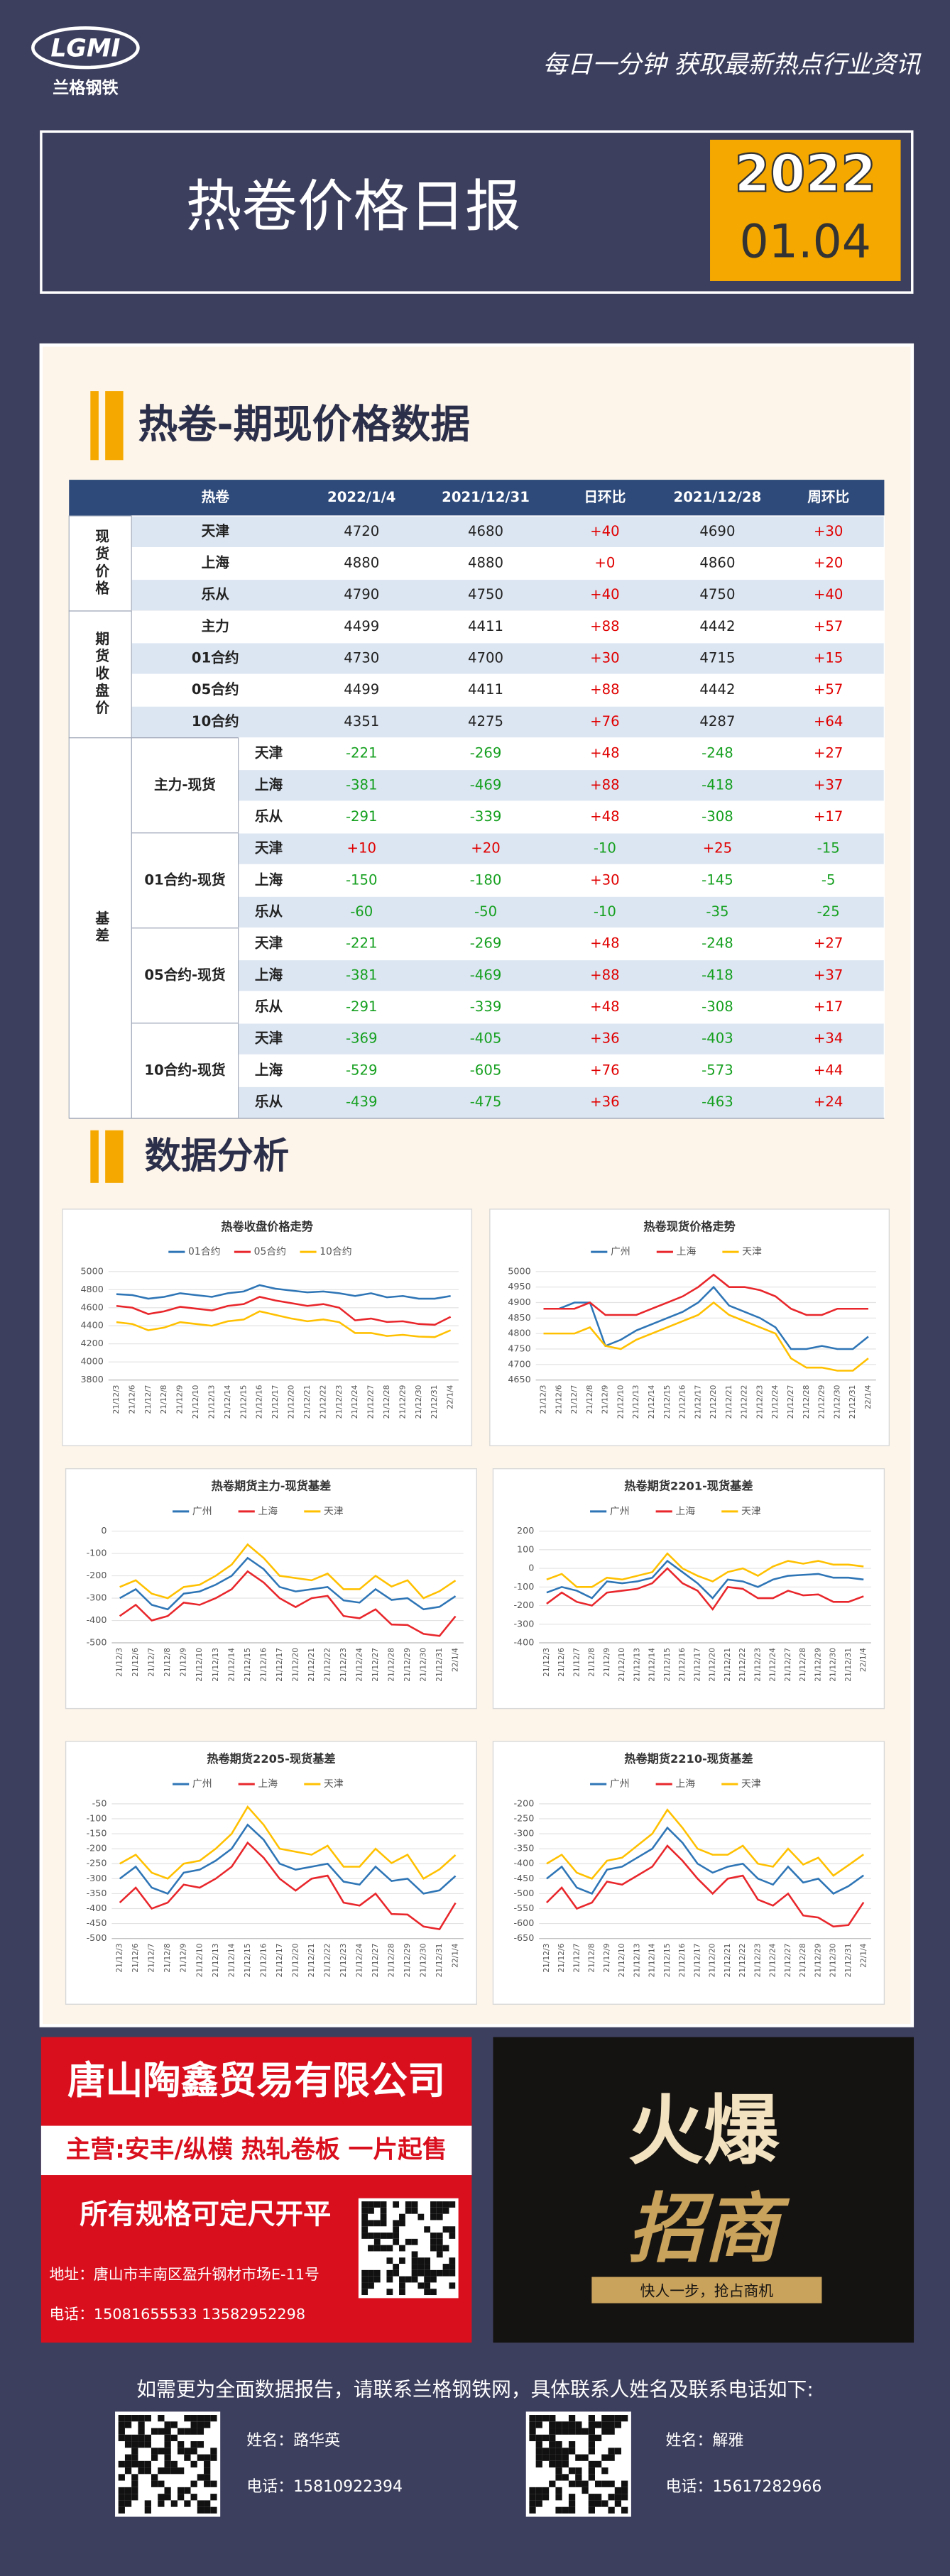 This screenshot has height=2576, width=950. I want to click on y-tick-label: -200, so click(97, 1575).